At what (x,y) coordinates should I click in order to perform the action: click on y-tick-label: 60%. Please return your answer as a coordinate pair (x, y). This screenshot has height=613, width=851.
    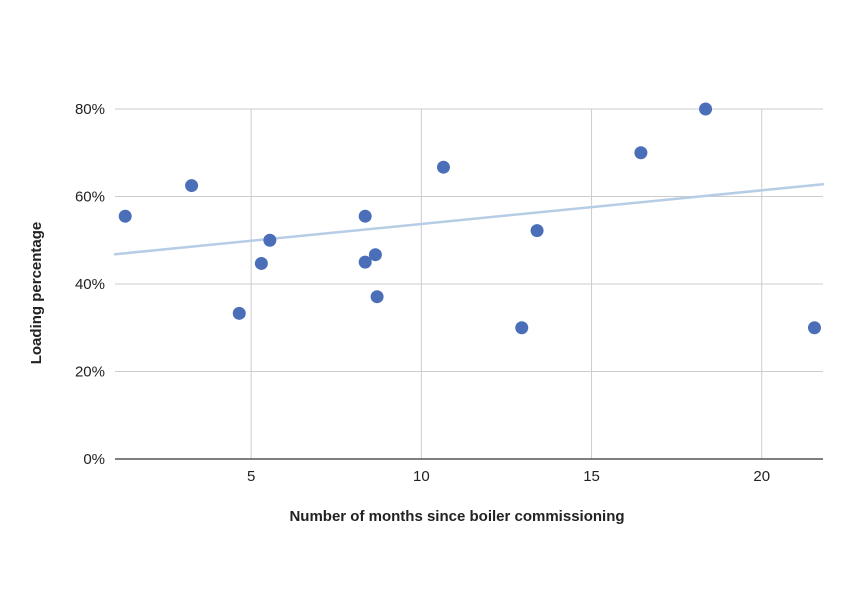
    Looking at the image, I should click on (90, 197).